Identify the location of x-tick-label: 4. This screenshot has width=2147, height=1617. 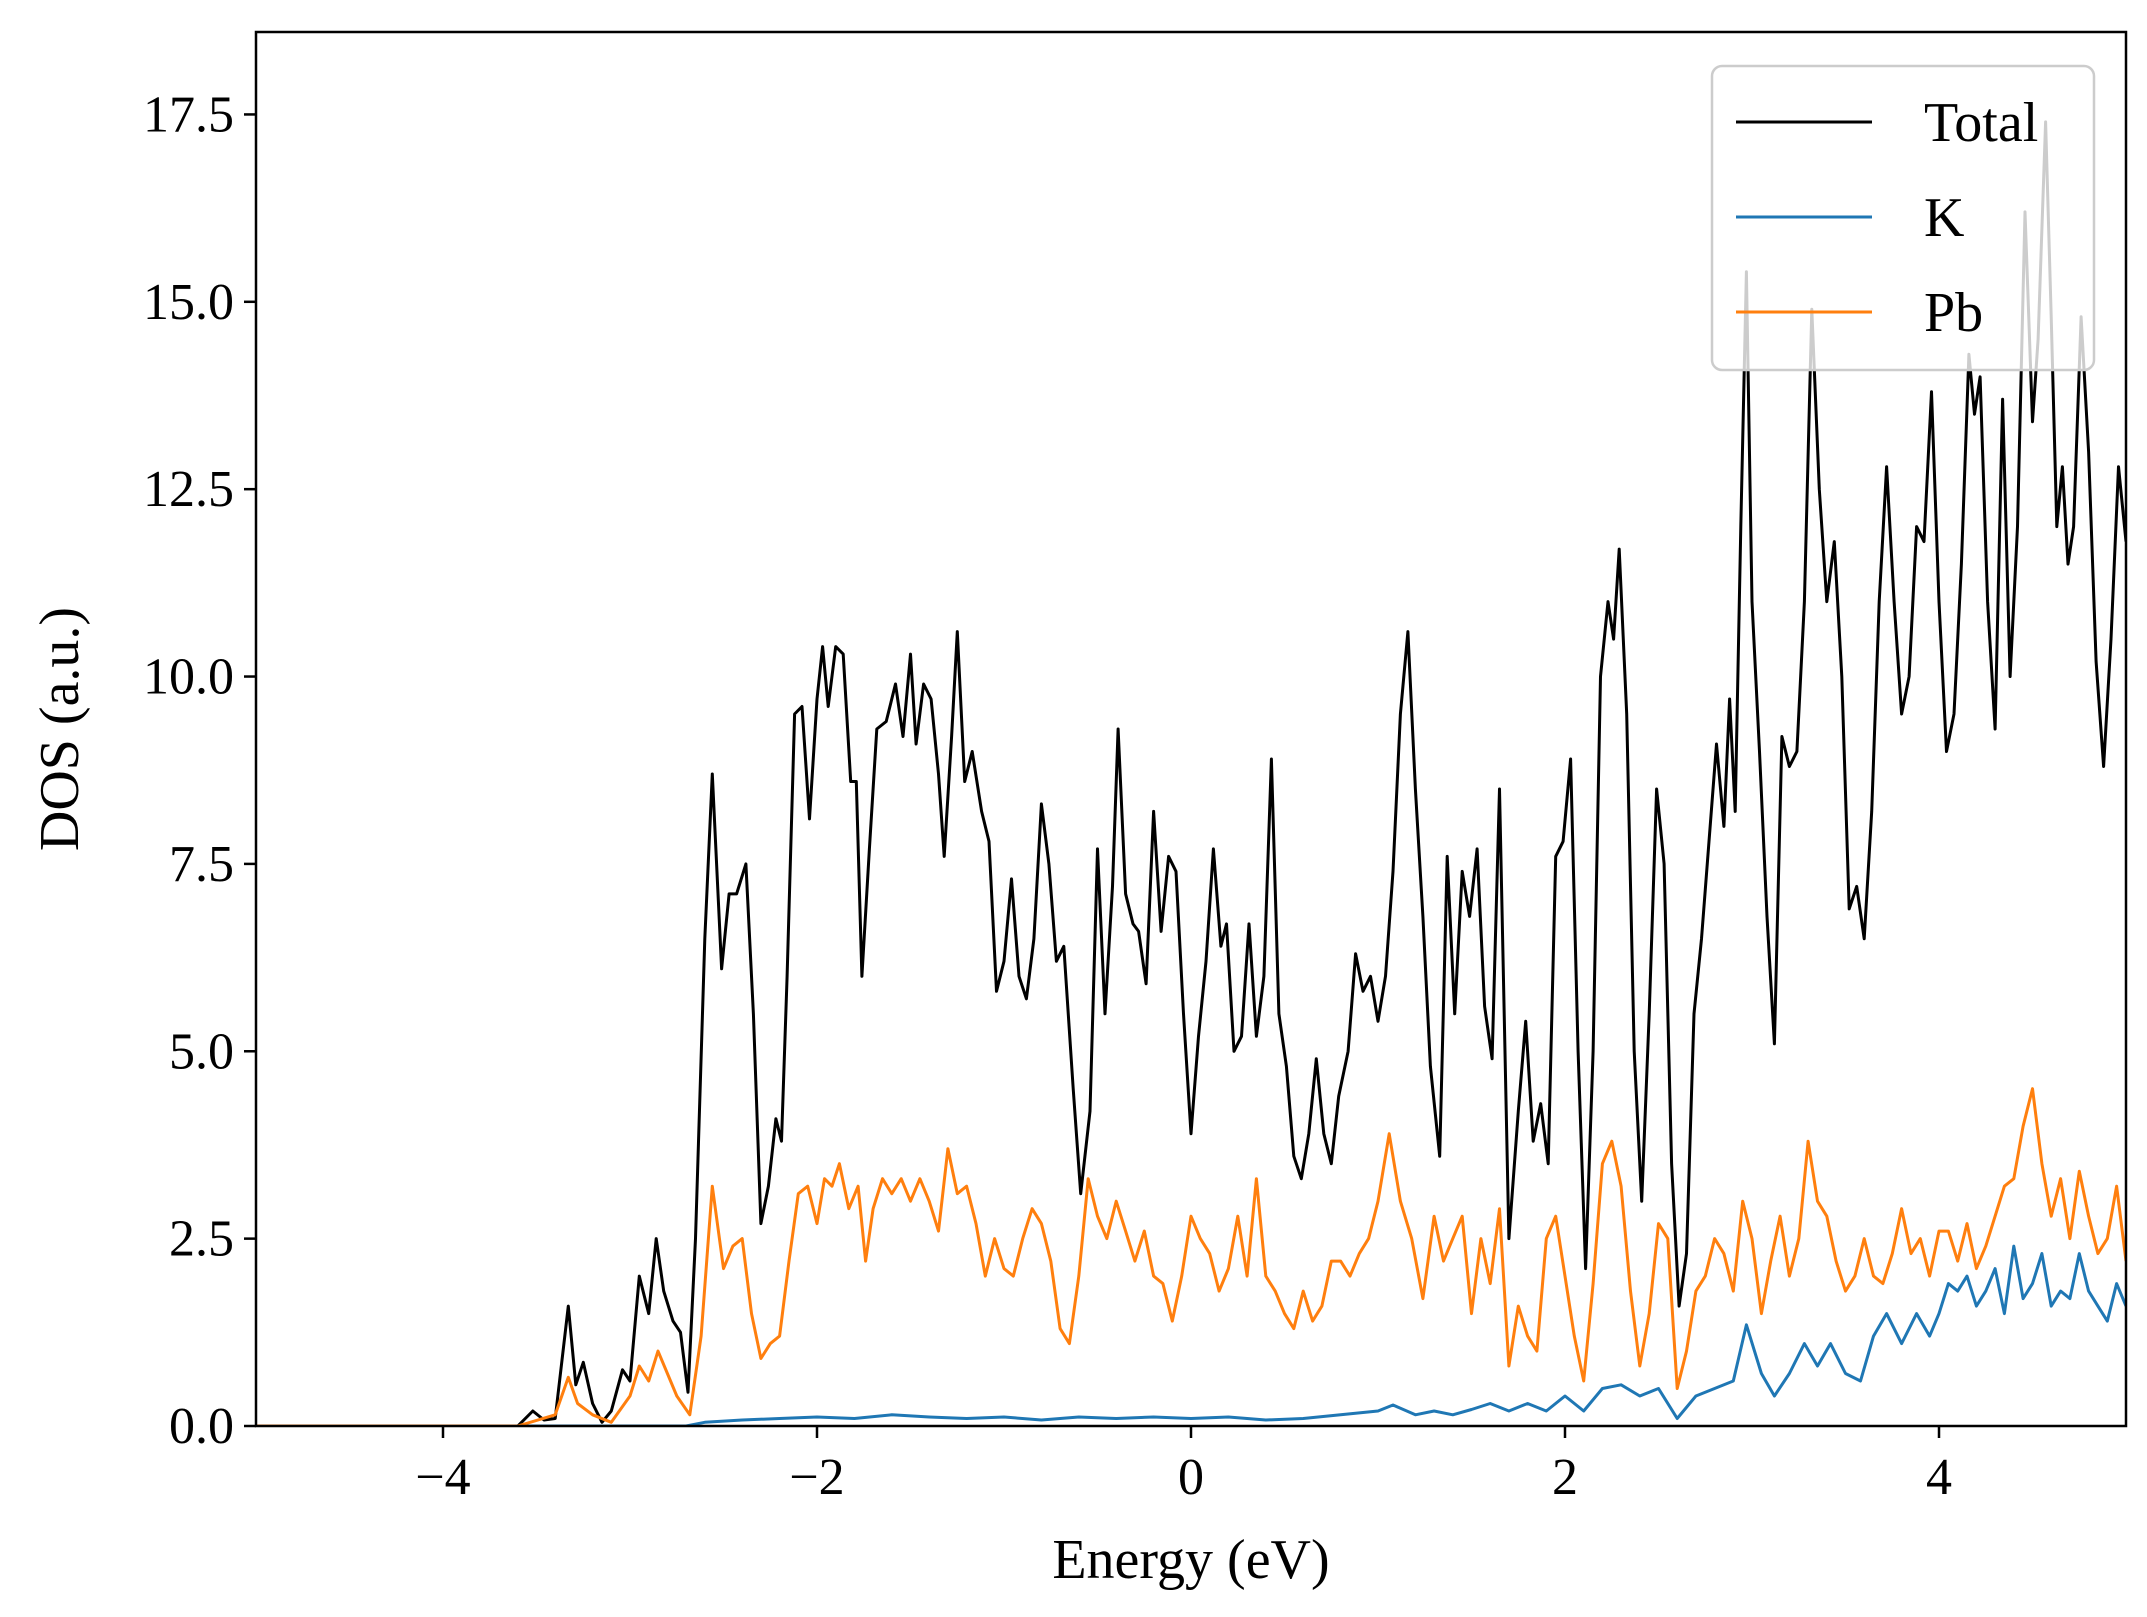
(1939, 1477).